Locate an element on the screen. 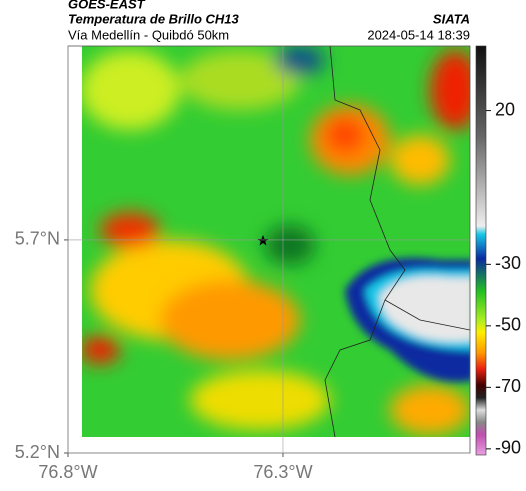 This screenshot has width=526, height=491. subtitle: Vía Medellín - Quibdó 50km is located at coordinates (148, 34).